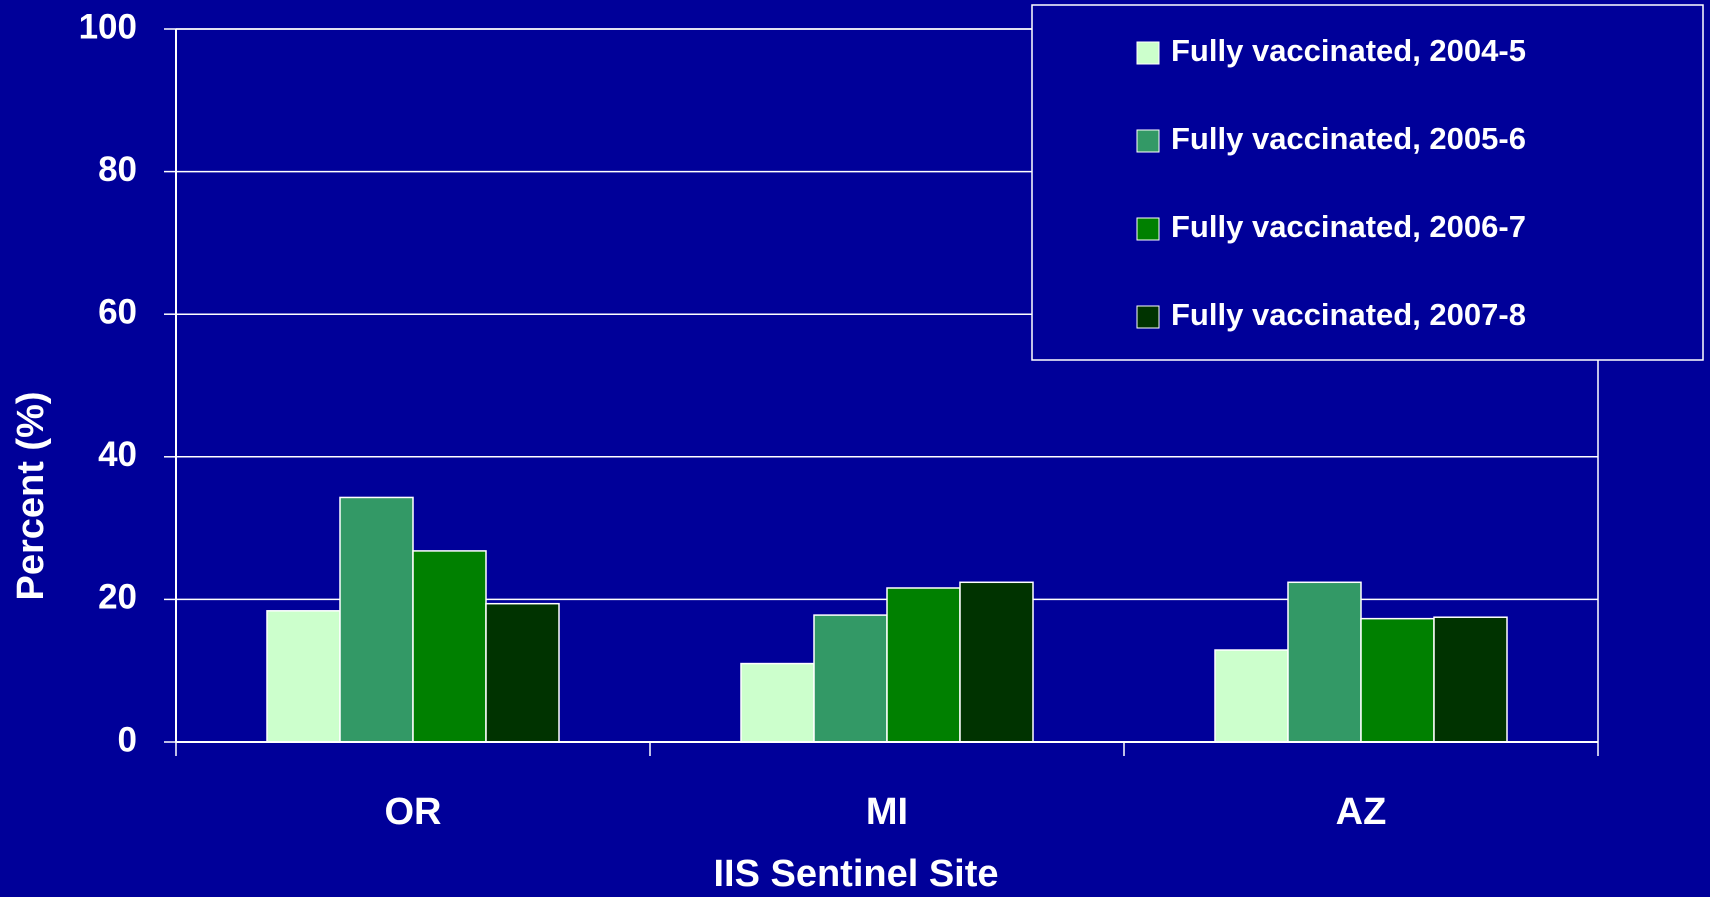 The image size is (1710, 897). What do you see at coordinates (117, 454) in the screenshot?
I see `y-tick-label: 40` at bounding box center [117, 454].